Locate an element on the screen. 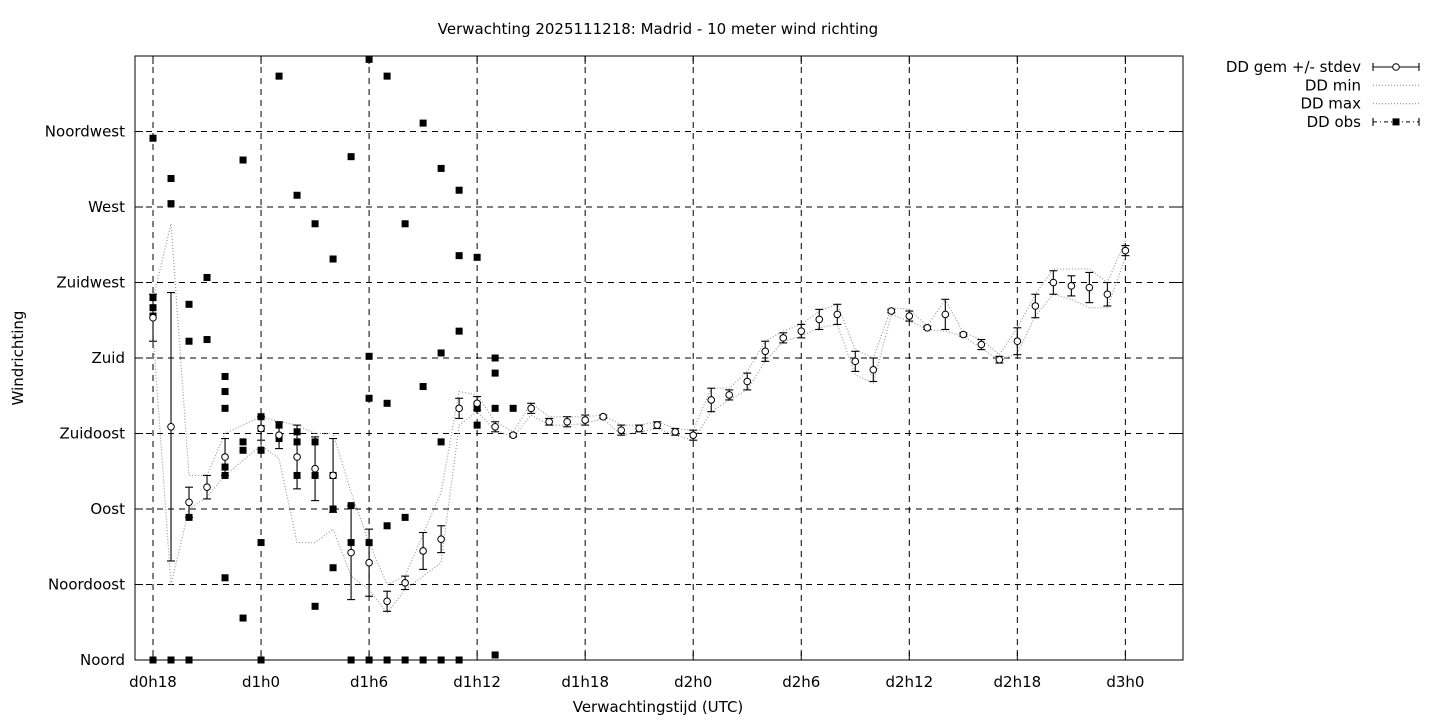  legend-label: DD obs is located at coordinates (1334, 122).